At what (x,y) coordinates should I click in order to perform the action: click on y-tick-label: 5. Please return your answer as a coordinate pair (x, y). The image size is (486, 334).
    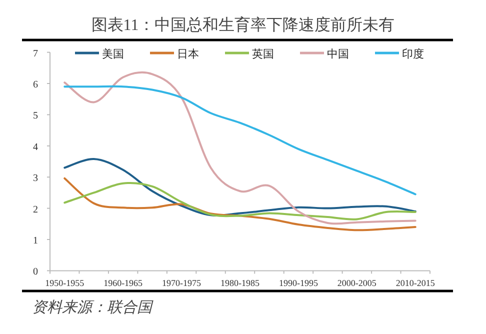
    Looking at the image, I should click on (35, 116).